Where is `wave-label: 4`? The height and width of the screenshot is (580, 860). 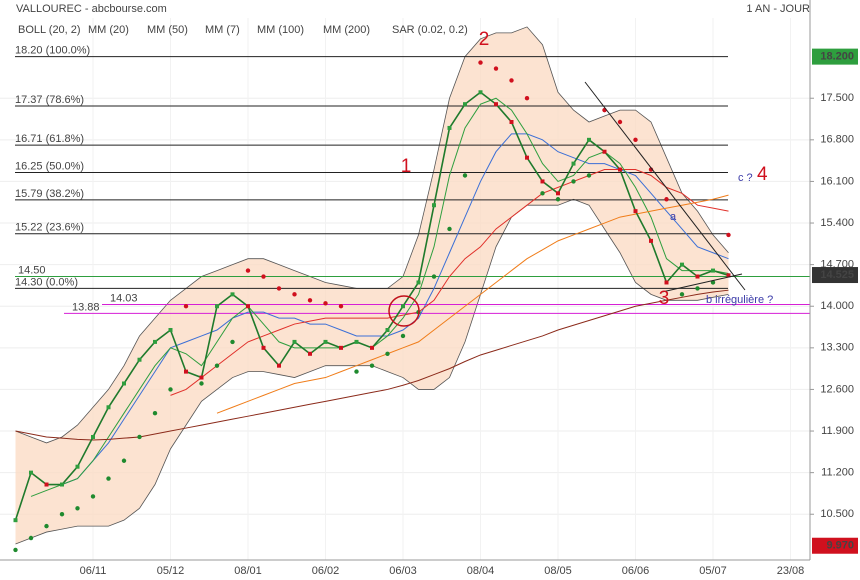 wave-label: 4 is located at coordinates (762, 174).